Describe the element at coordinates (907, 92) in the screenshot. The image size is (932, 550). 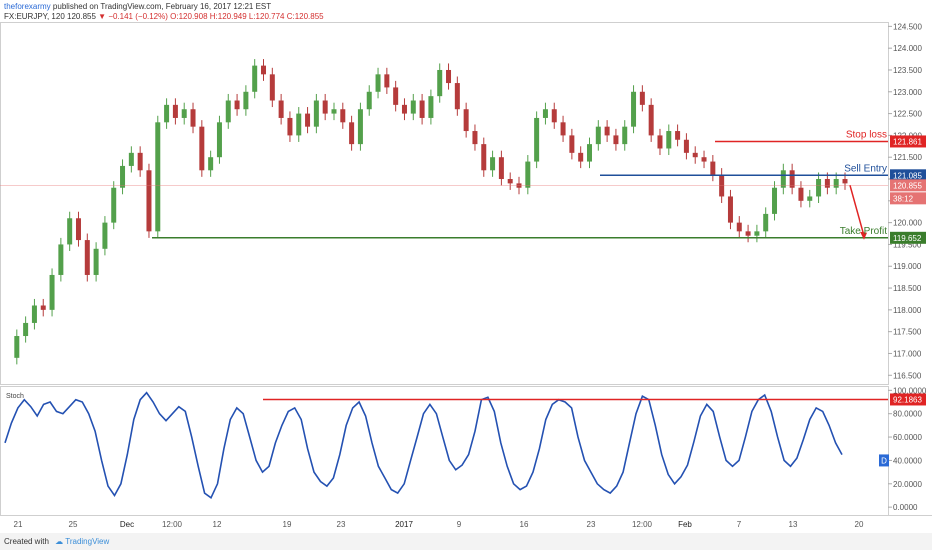
I see `price-tick-label: 123.000` at that location.